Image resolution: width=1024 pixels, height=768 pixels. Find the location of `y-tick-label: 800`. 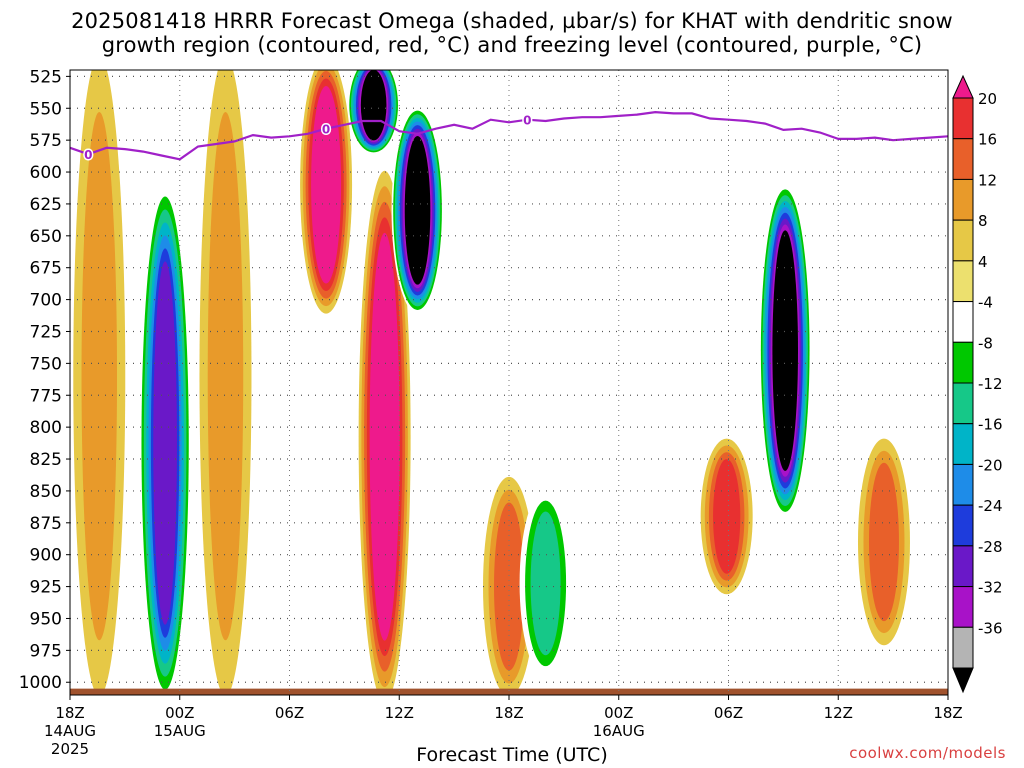

y-tick-label: 800 is located at coordinates (46, 428).